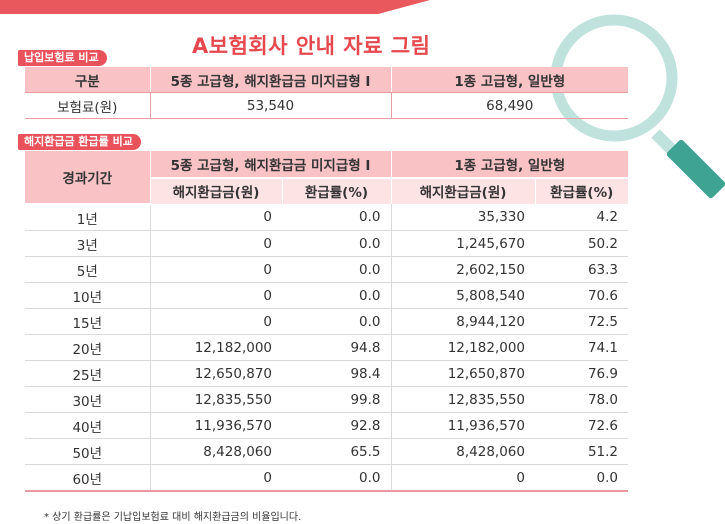 The width and height of the screenshot is (725, 524). Describe the element at coordinates (463, 190) in the screenshot. I see `col-b-refund: 해지환급금(원)` at that location.